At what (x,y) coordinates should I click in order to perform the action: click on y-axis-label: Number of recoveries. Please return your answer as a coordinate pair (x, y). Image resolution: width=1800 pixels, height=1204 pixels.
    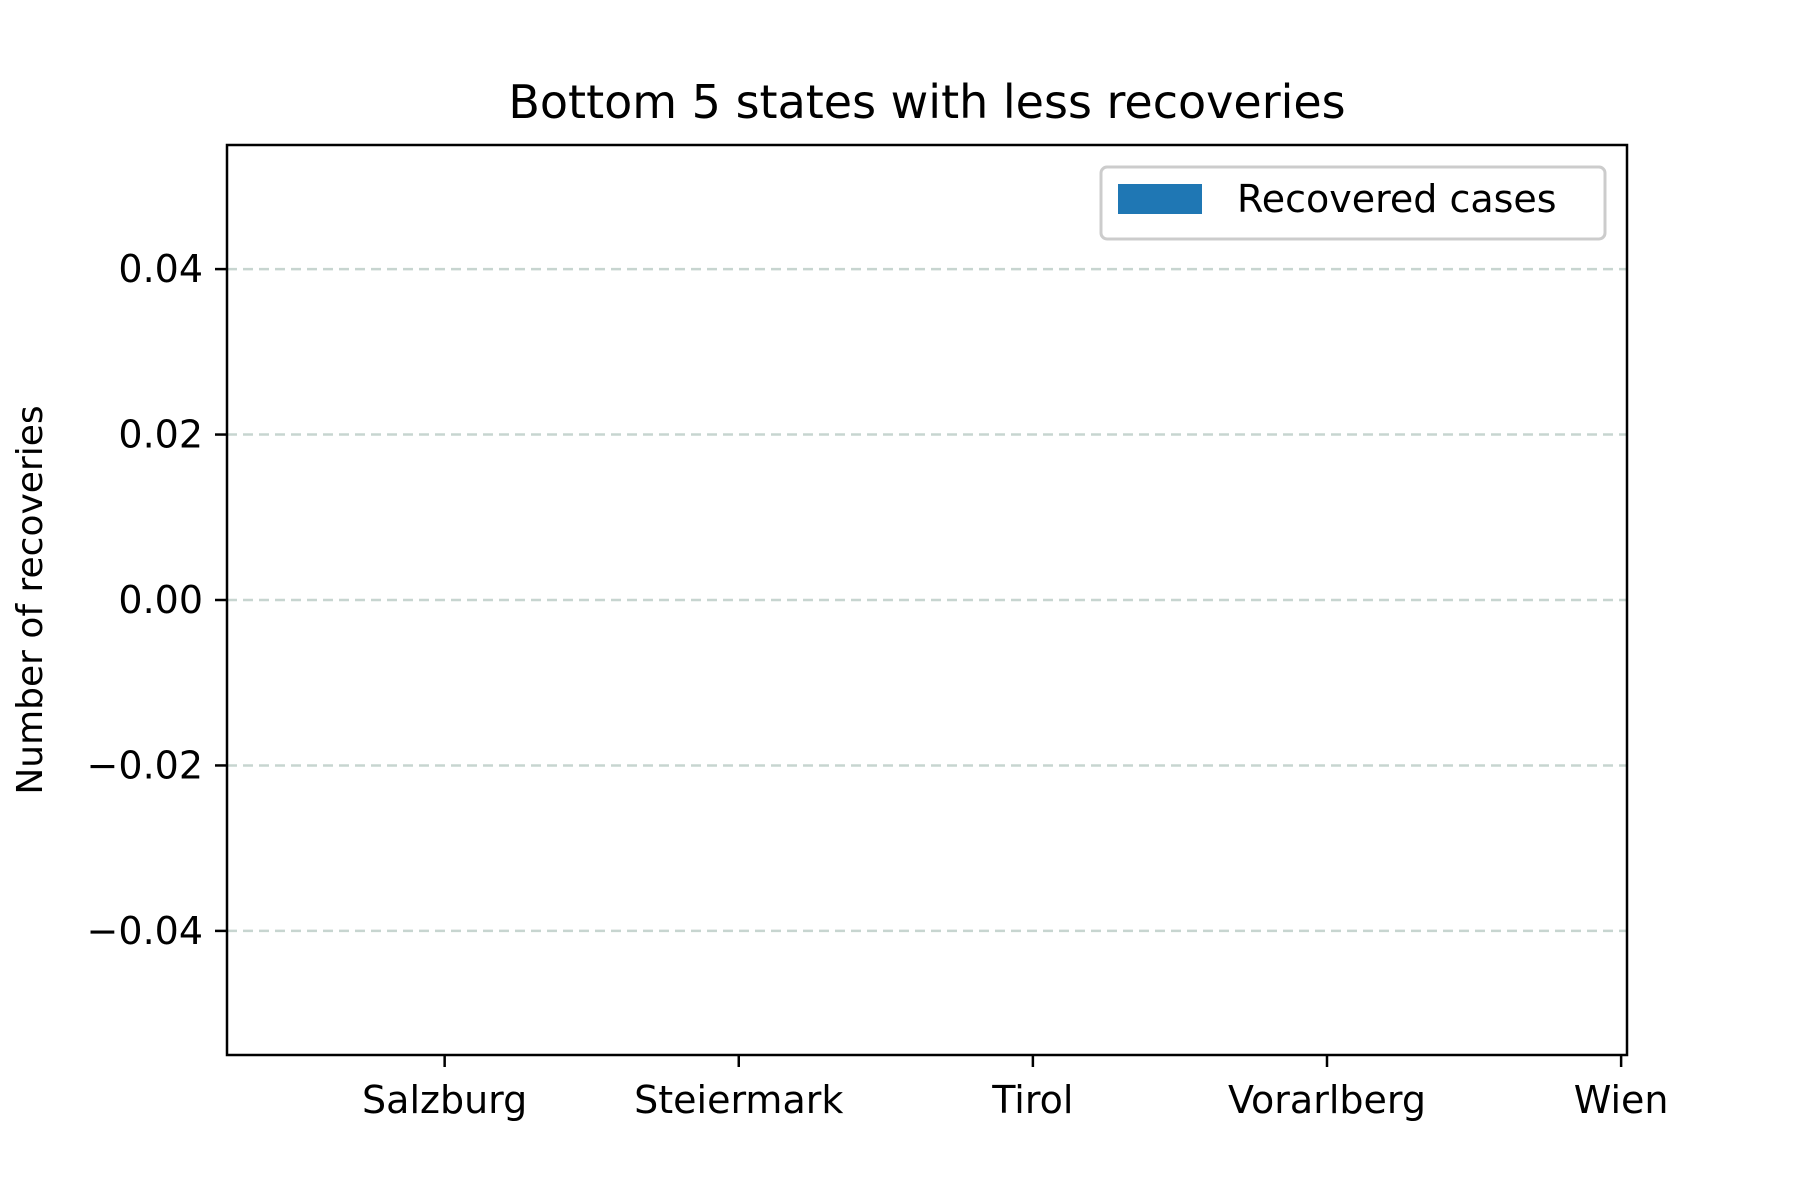
    Looking at the image, I should click on (30, 599).